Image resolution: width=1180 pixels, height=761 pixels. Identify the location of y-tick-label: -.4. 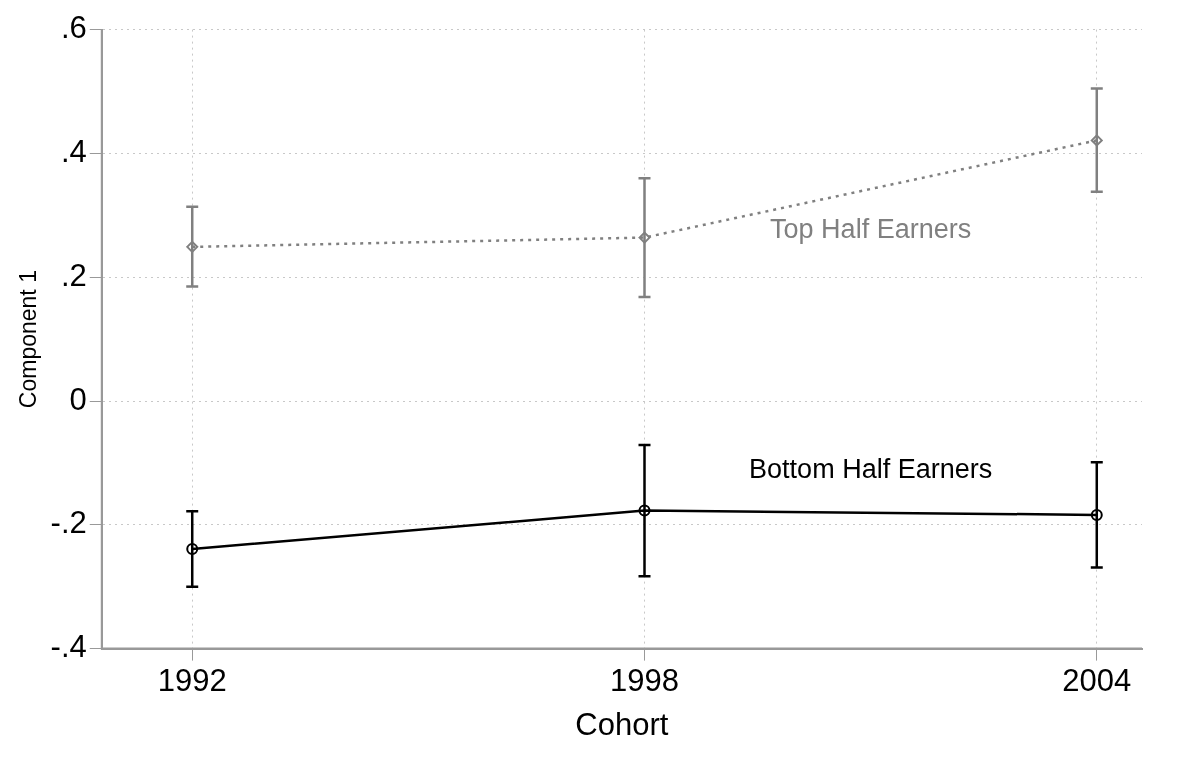
(68, 647).